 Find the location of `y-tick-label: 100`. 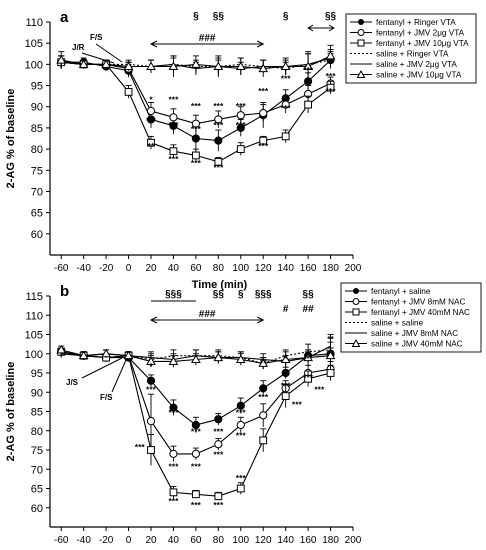

y-tick-label: 100 is located at coordinates (34, 355).